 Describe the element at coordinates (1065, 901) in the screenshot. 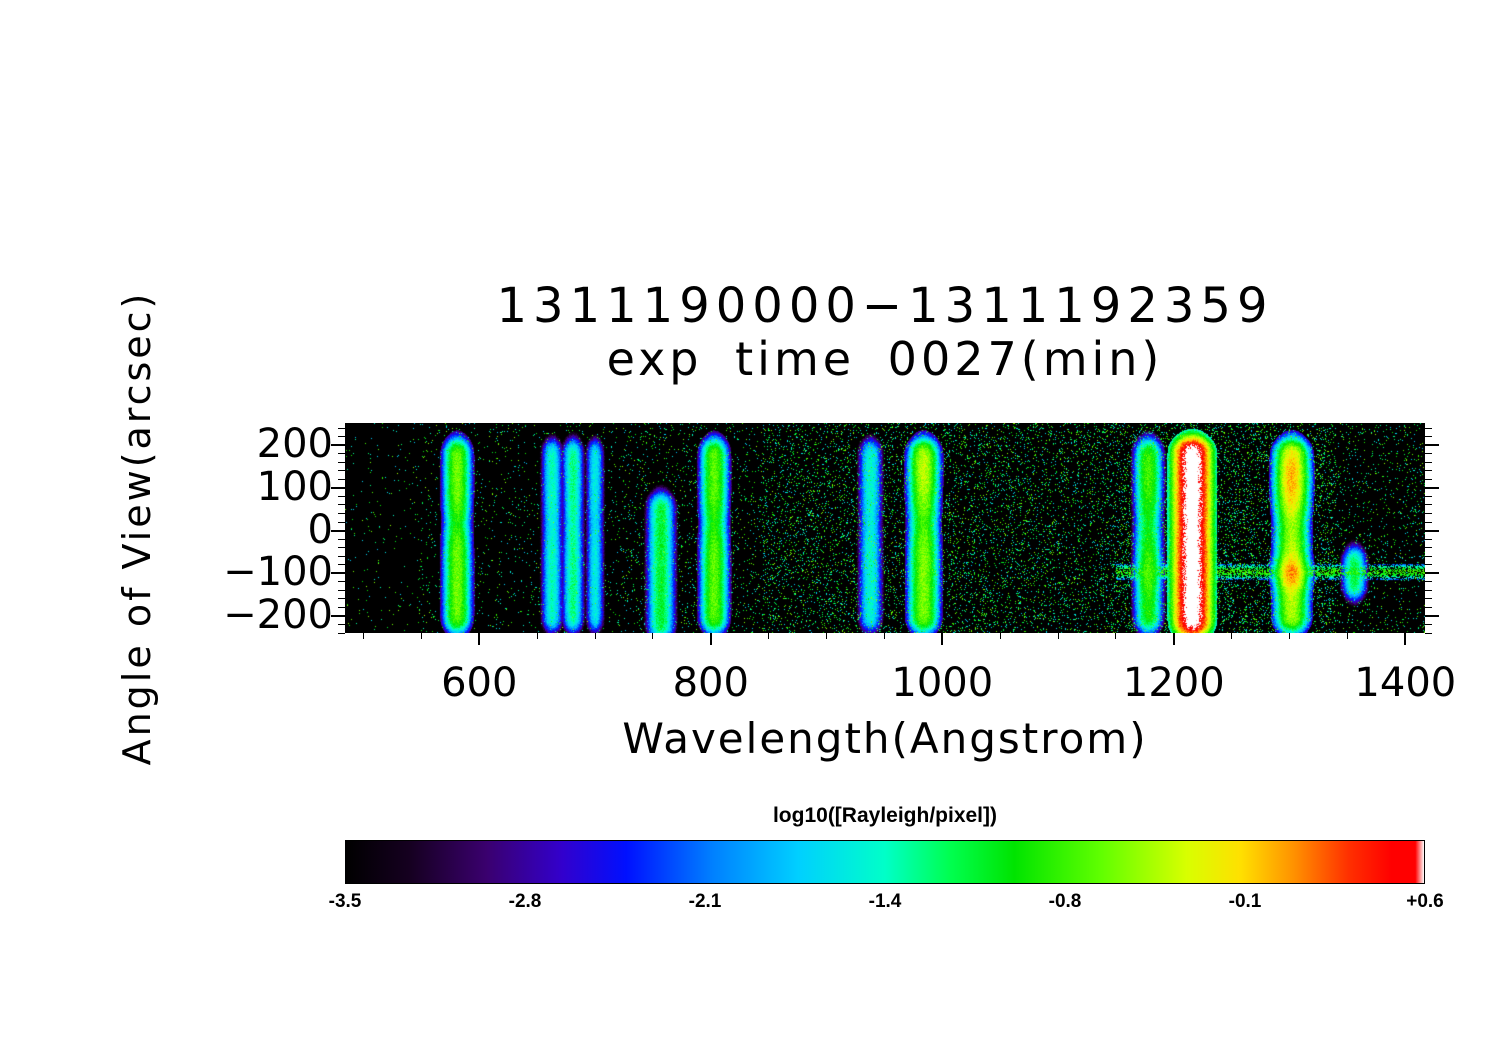

I see `colorbar-tick-label: -0.8` at that location.